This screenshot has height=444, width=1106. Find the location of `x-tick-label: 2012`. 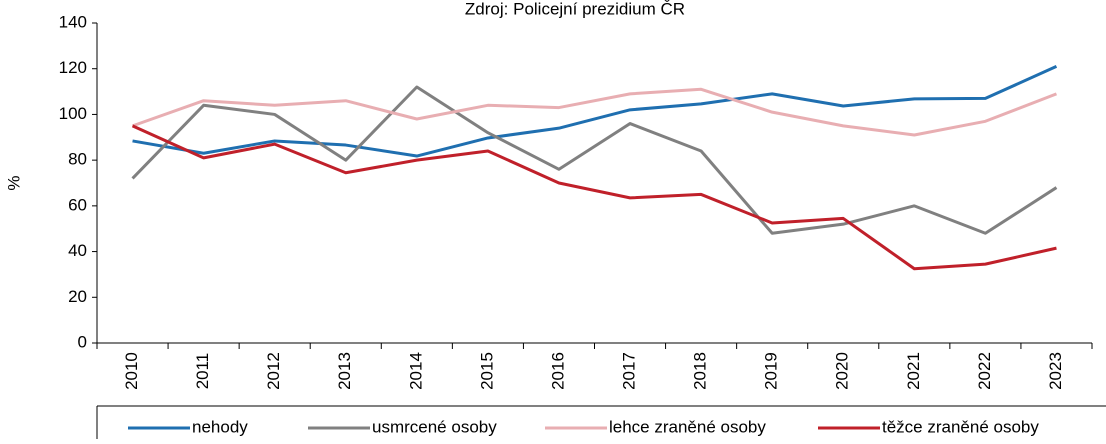

x-tick-label: 2012 is located at coordinates (273, 371).